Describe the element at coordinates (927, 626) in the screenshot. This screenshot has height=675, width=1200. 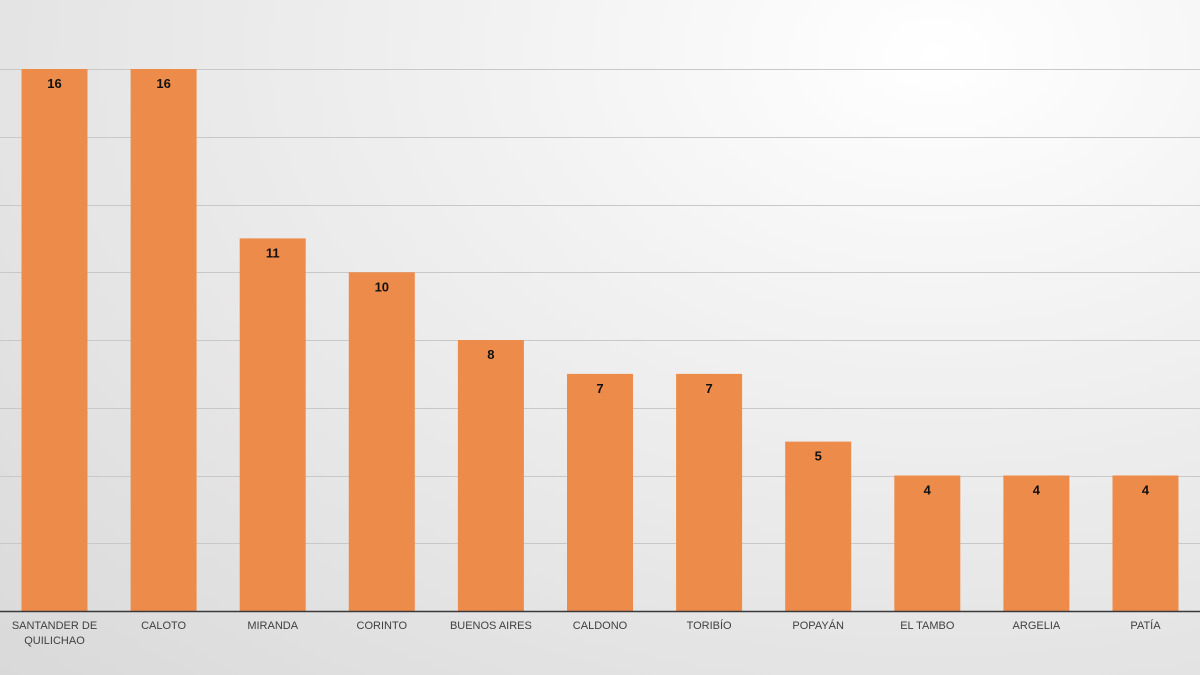
I see `category-label: EL TAMBO` at that location.